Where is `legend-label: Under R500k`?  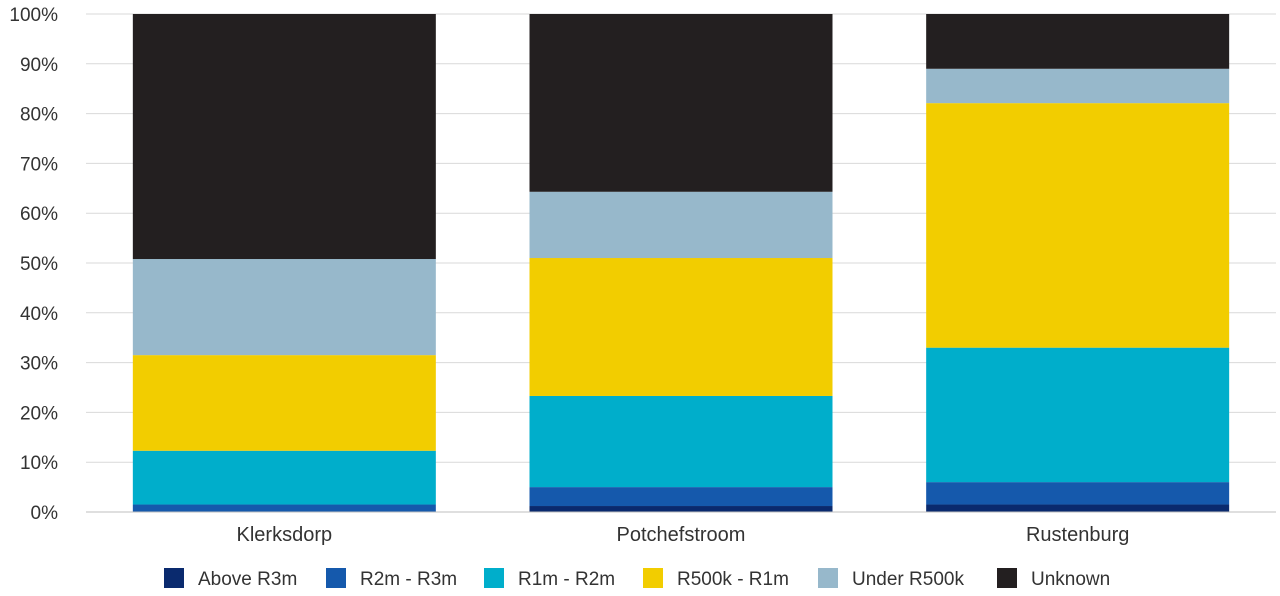
legend-label: Under R500k is located at coordinates (908, 579).